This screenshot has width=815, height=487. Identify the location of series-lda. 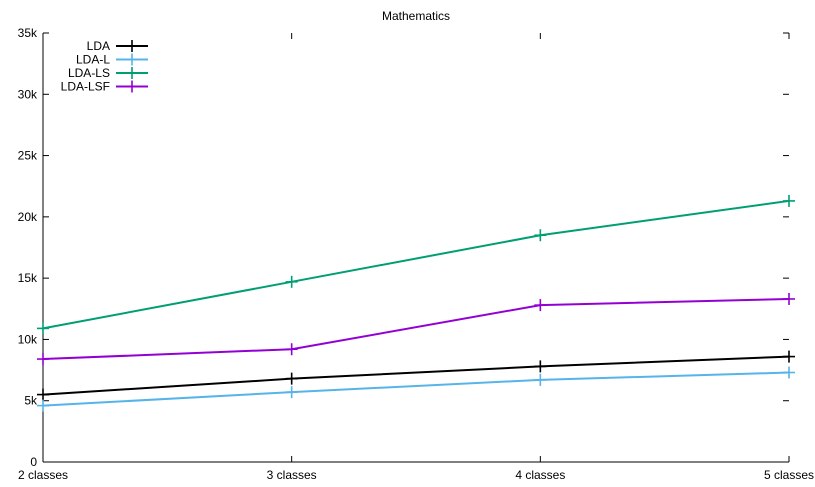
(416, 375).